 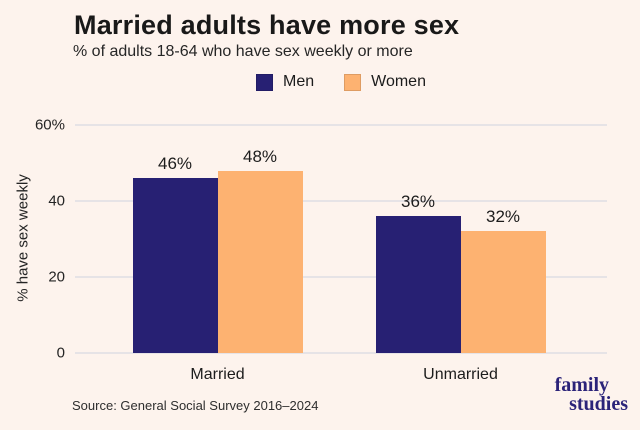 What do you see at coordinates (418, 284) in the screenshot?
I see `bar-unmarried-men` at bounding box center [418, 284].